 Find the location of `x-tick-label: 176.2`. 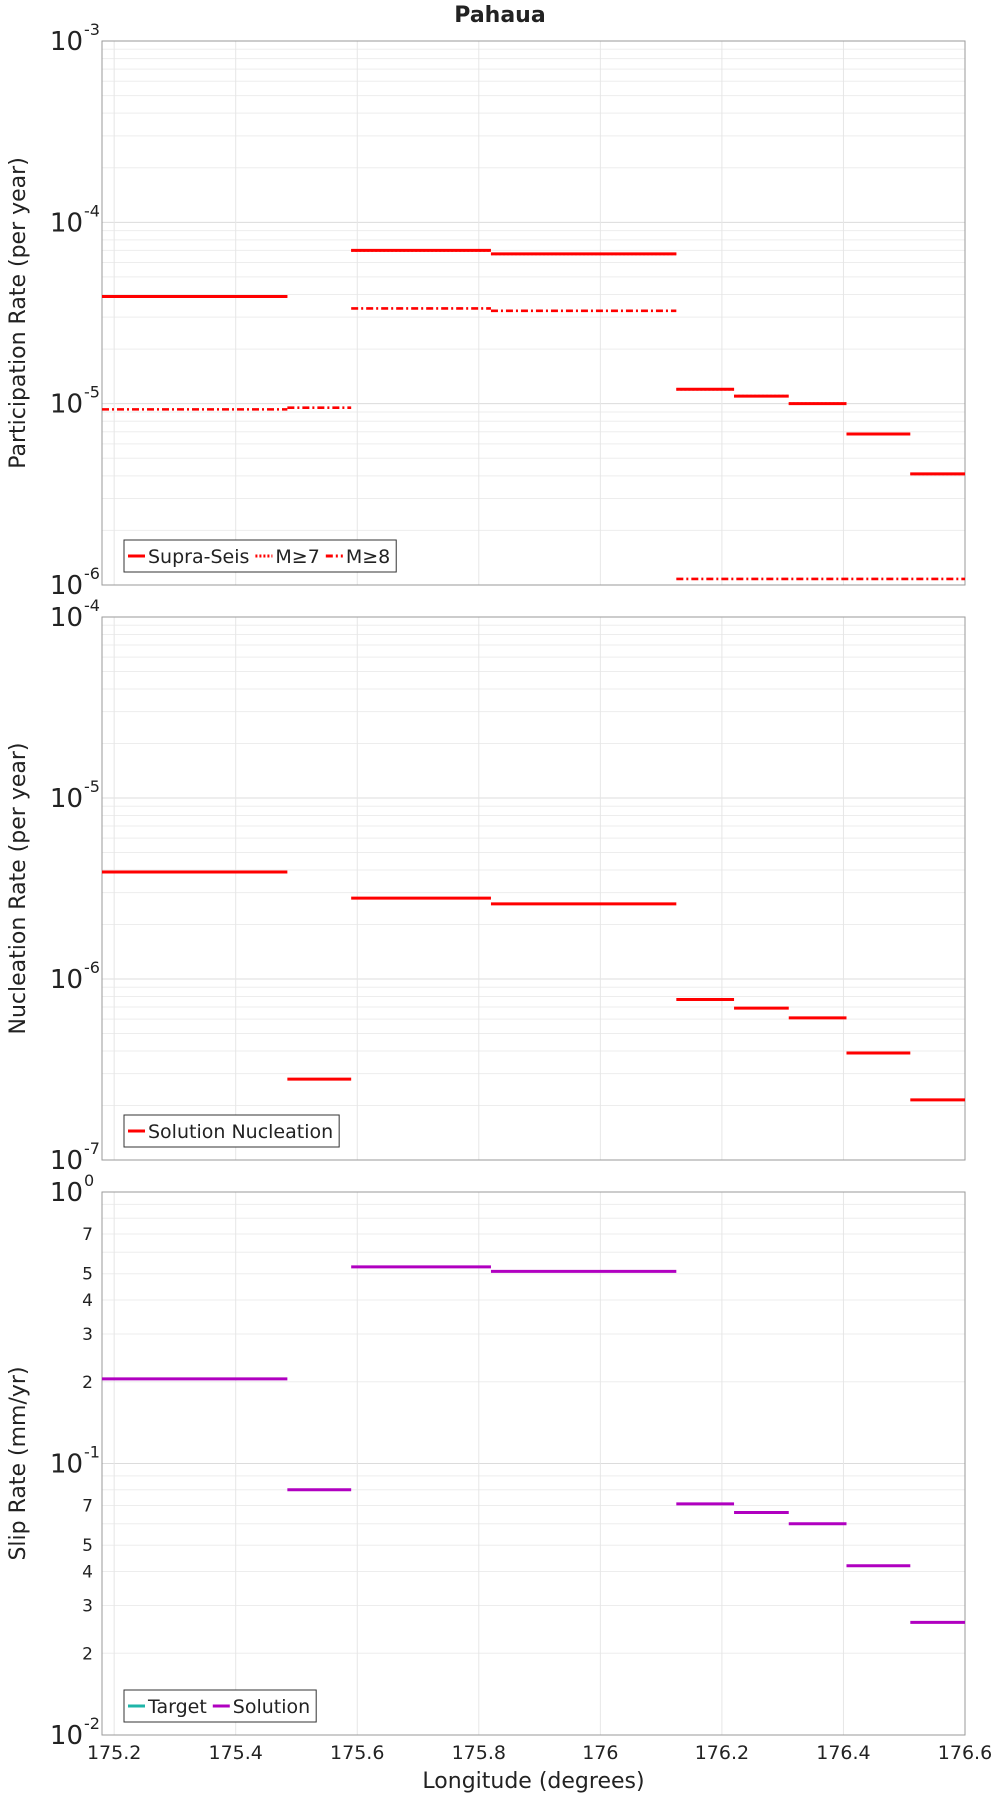

x-tick-label: 176.2 is located at coordinates (722, 1753).